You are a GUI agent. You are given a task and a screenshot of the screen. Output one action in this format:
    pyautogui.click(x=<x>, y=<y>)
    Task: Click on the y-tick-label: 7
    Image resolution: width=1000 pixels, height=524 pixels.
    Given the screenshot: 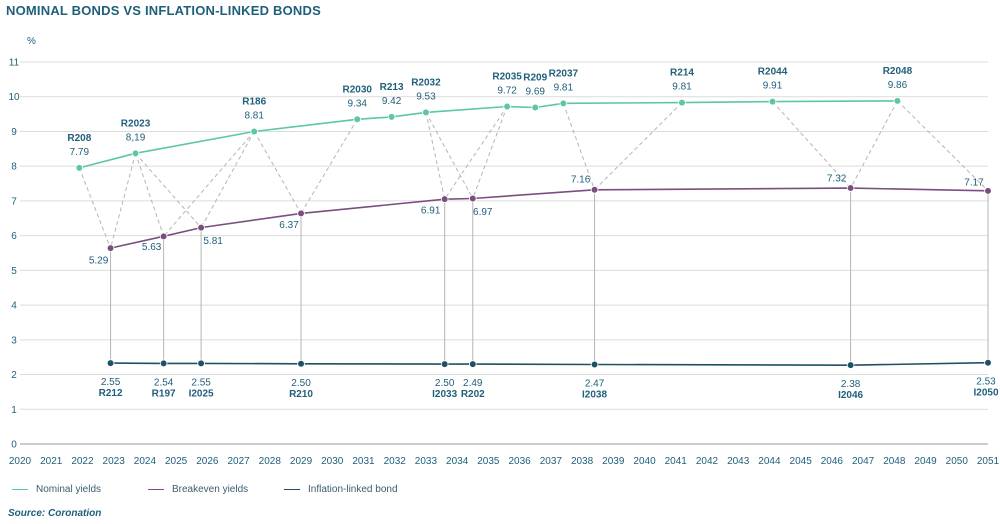 What is the action you would take?
    pyautogui.click(x=14, y=201)
    